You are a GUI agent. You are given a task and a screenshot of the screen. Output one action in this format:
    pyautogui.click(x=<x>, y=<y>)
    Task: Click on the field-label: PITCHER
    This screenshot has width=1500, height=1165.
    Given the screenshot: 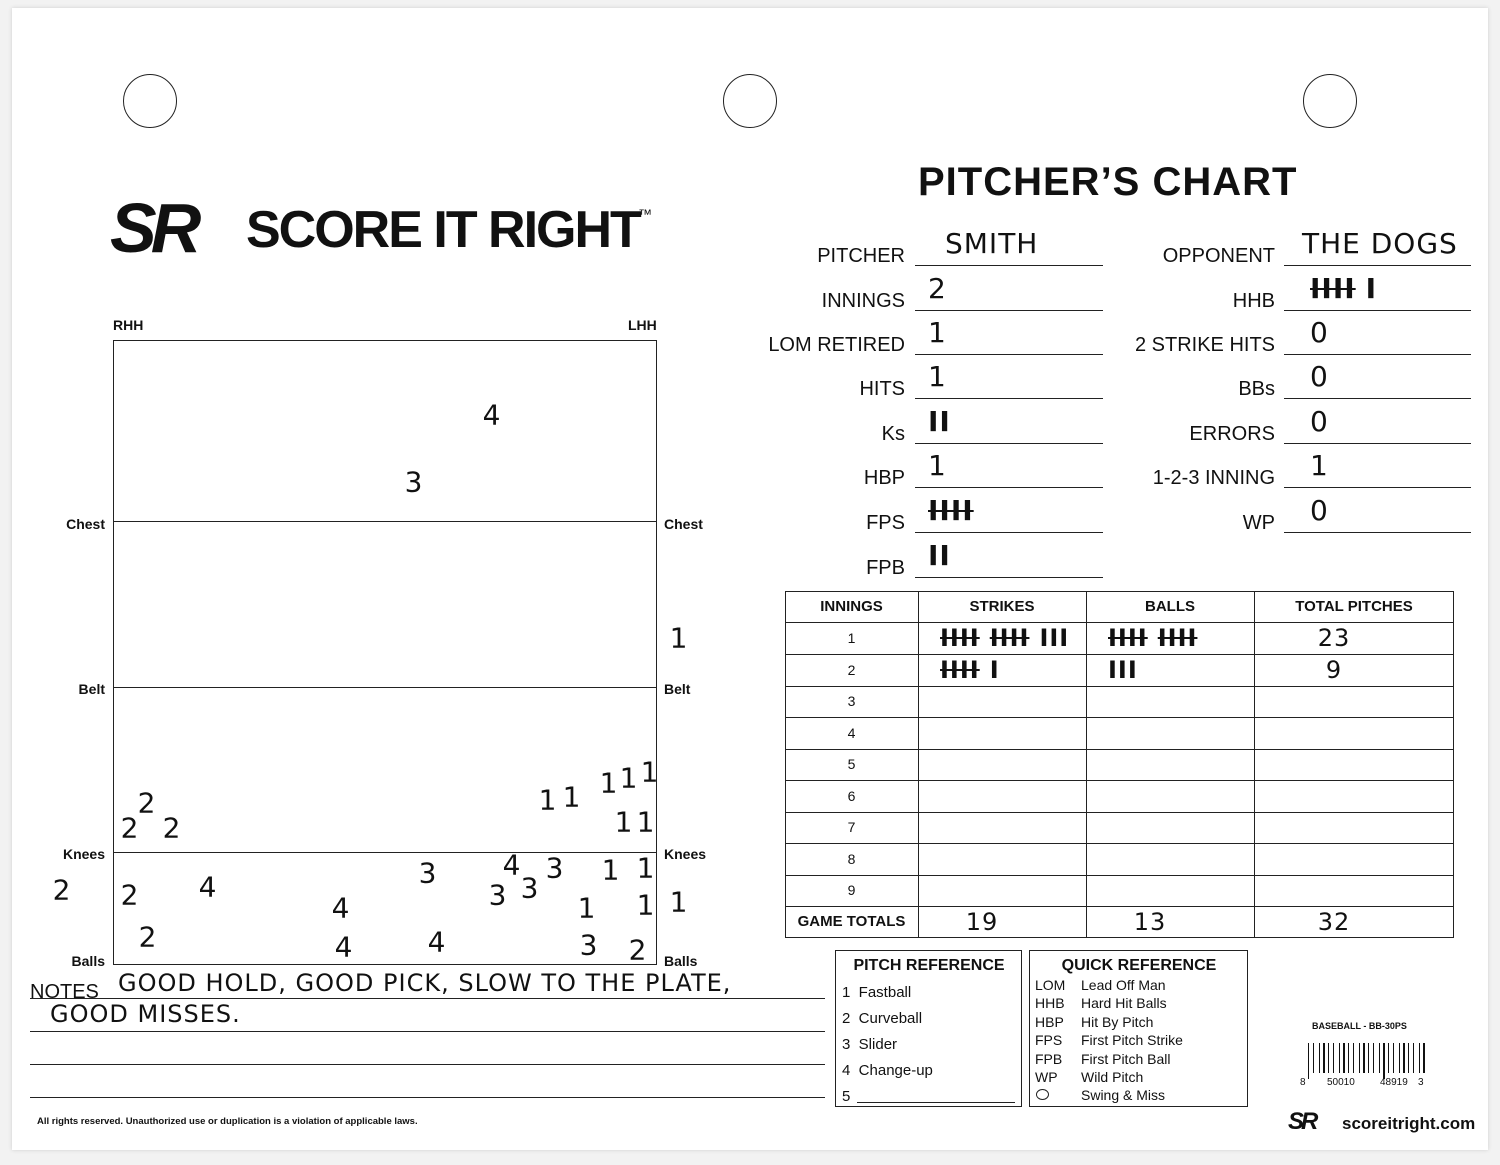 What is the action you would take?
    pyautogui.click(x=861, y=256)
    